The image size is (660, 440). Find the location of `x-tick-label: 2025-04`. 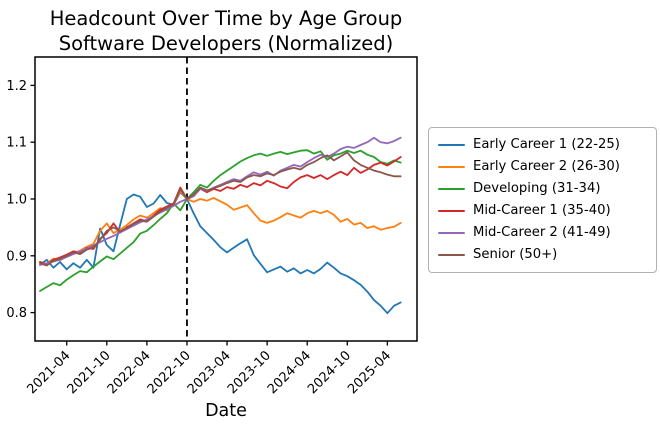

x-tick-label: 2025-04 is located at coordinates (369, 372).